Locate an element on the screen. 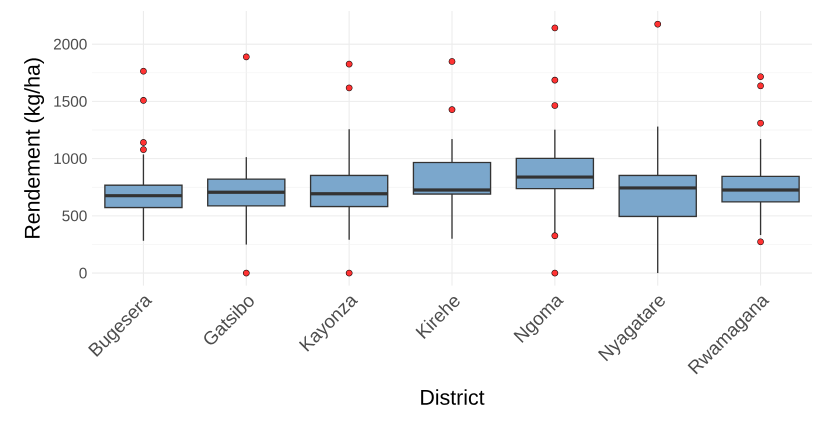  y-tick-label: 0 is located at coordinates (83, 273).